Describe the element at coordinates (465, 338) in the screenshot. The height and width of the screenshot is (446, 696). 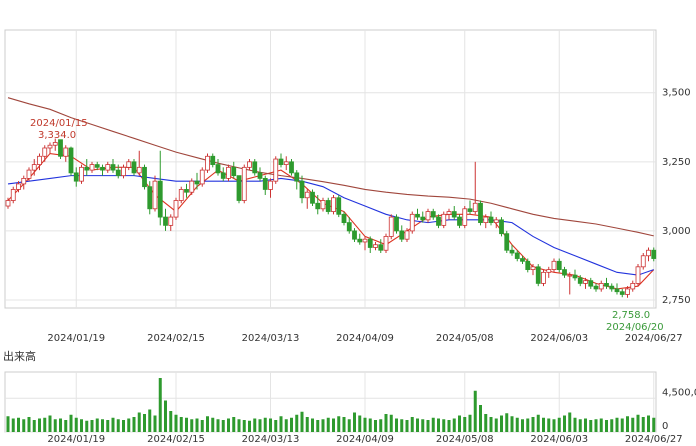
I see `x-tick-label: 2024/05/08` at that location.